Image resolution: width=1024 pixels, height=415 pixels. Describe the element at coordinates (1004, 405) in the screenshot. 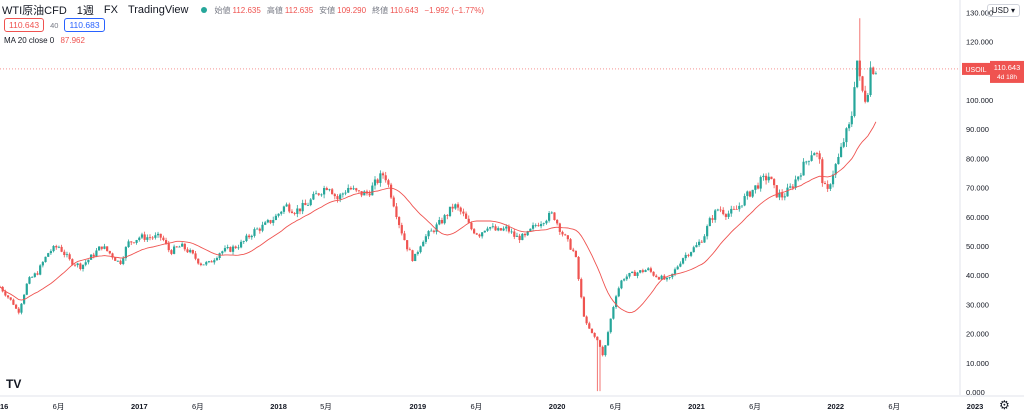

I see `gear-icon: ⚙` at that location.